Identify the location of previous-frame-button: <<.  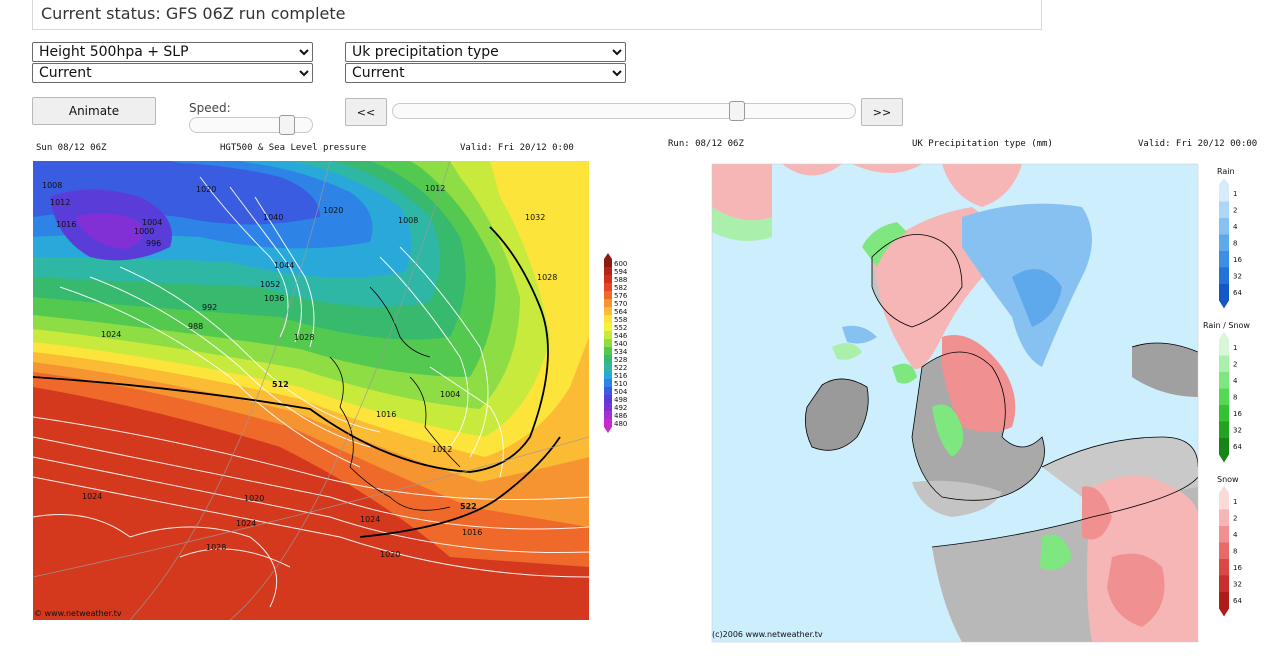
(366, 112).